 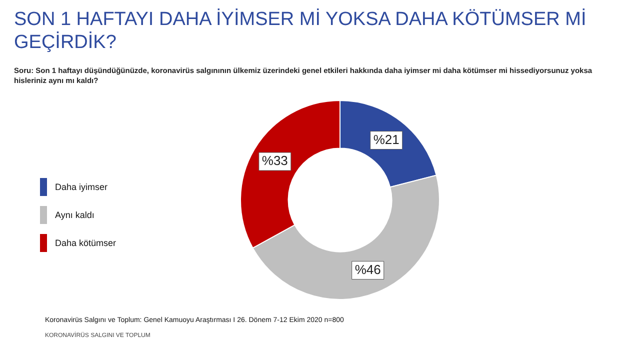 I want to click on data-label: %21, so click(x=386, y=139).